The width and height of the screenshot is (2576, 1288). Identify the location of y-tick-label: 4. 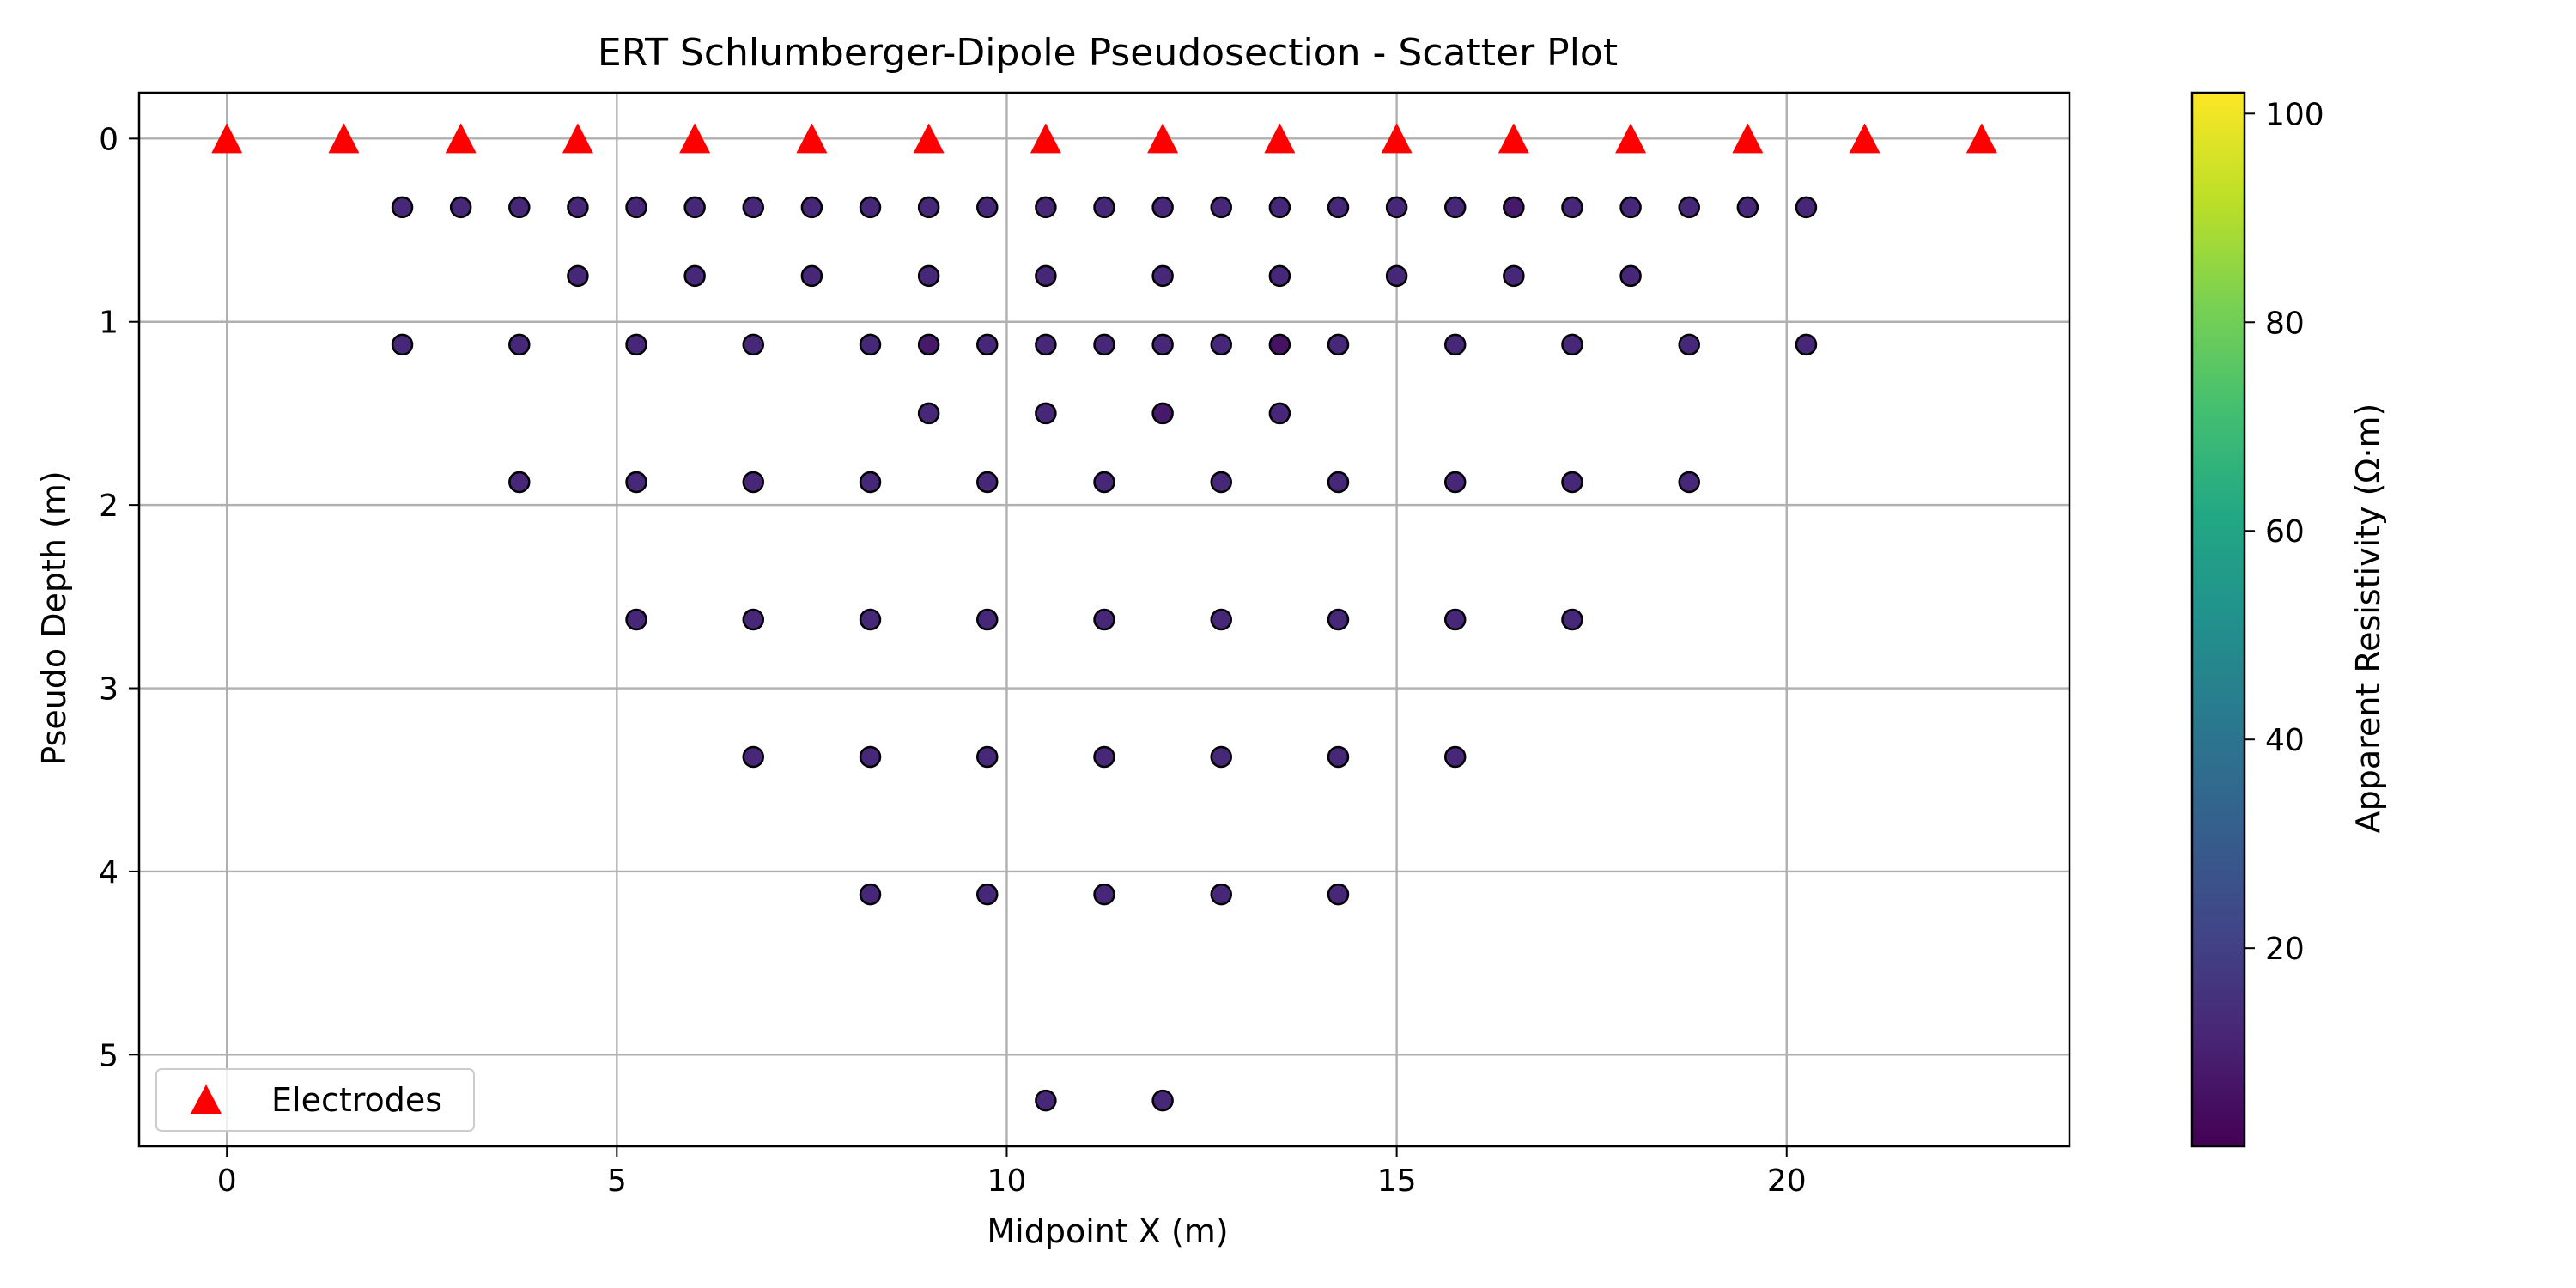
(109, 872).